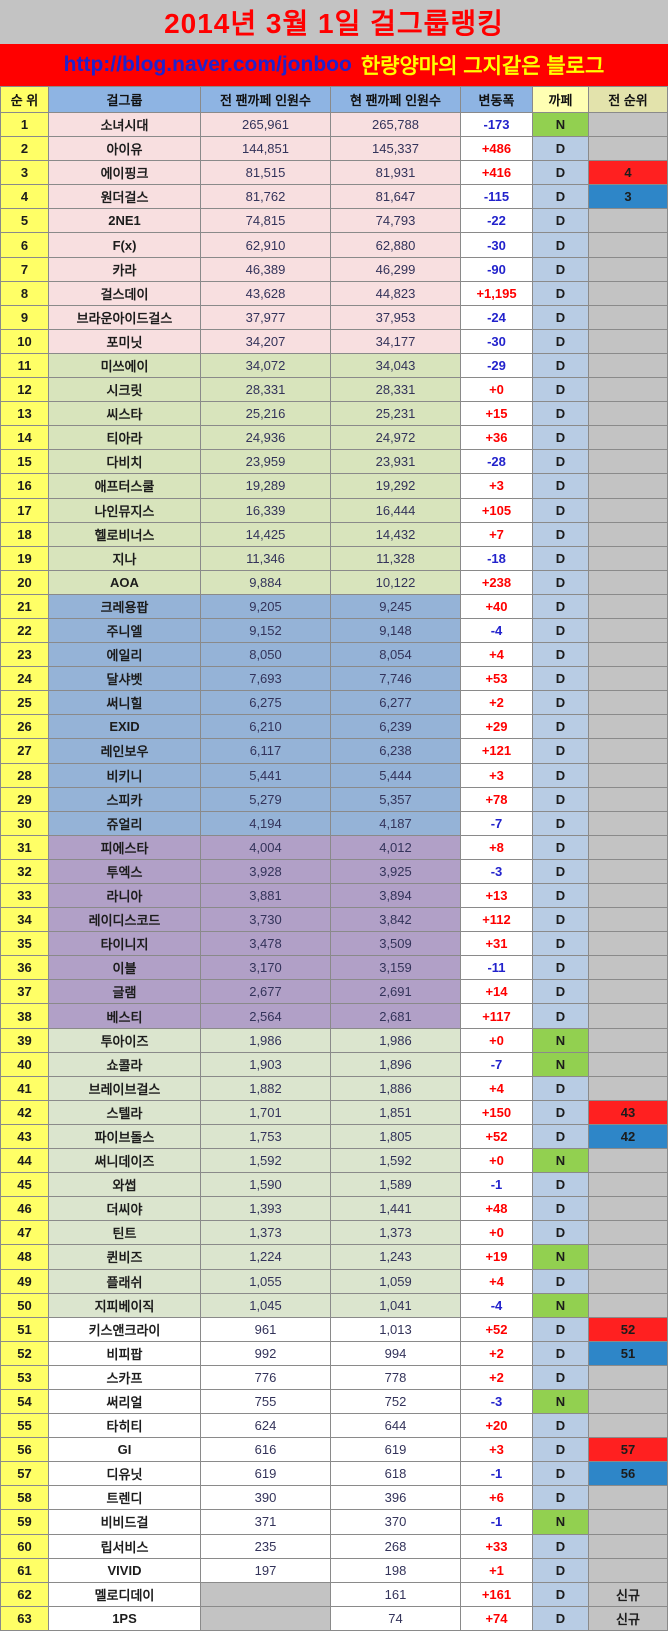 The width and height of the screenshot is (668, 1631). I want to click on rank-cell: 39, so click(25, 1040).